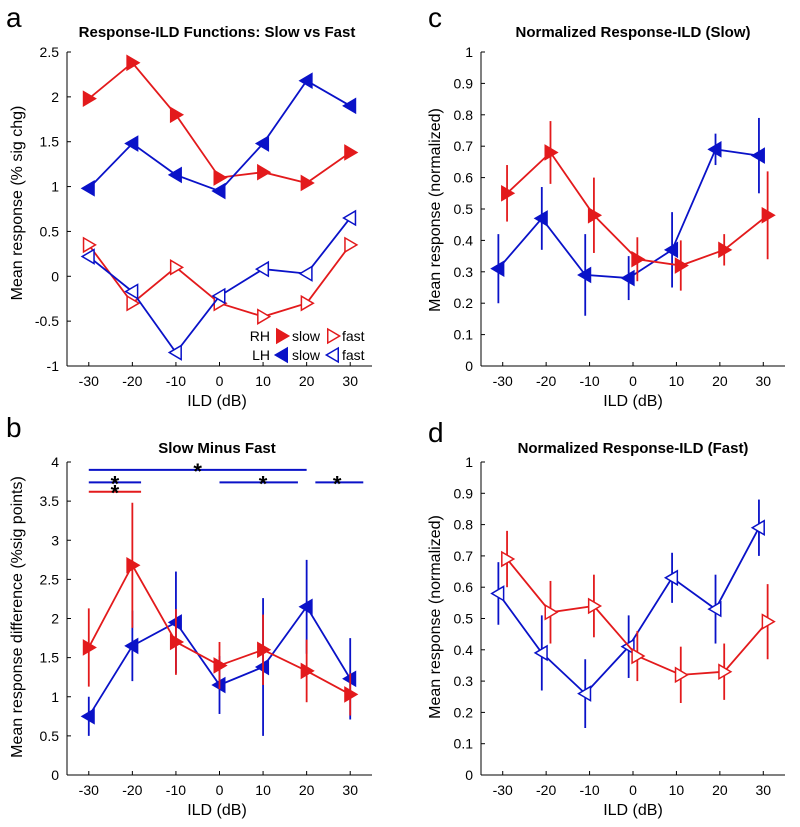 The image size is (800, 827). Describe the element at coordinates (217, 810) in the screenshot. I see `panel-b-xlabel: ILD (dB)` at that location.